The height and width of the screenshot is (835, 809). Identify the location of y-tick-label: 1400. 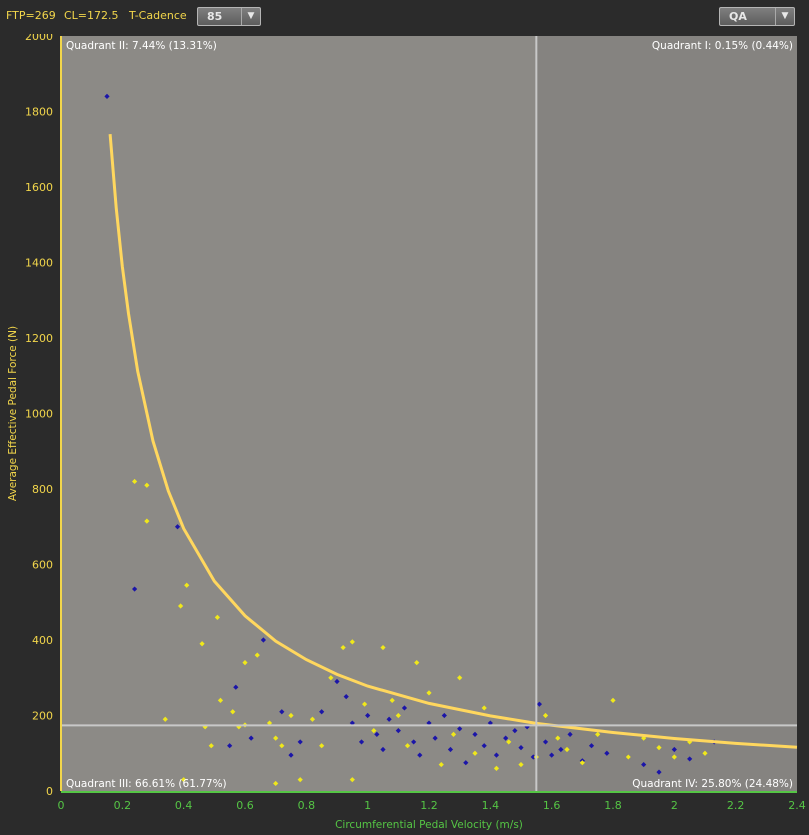
(39, 263).